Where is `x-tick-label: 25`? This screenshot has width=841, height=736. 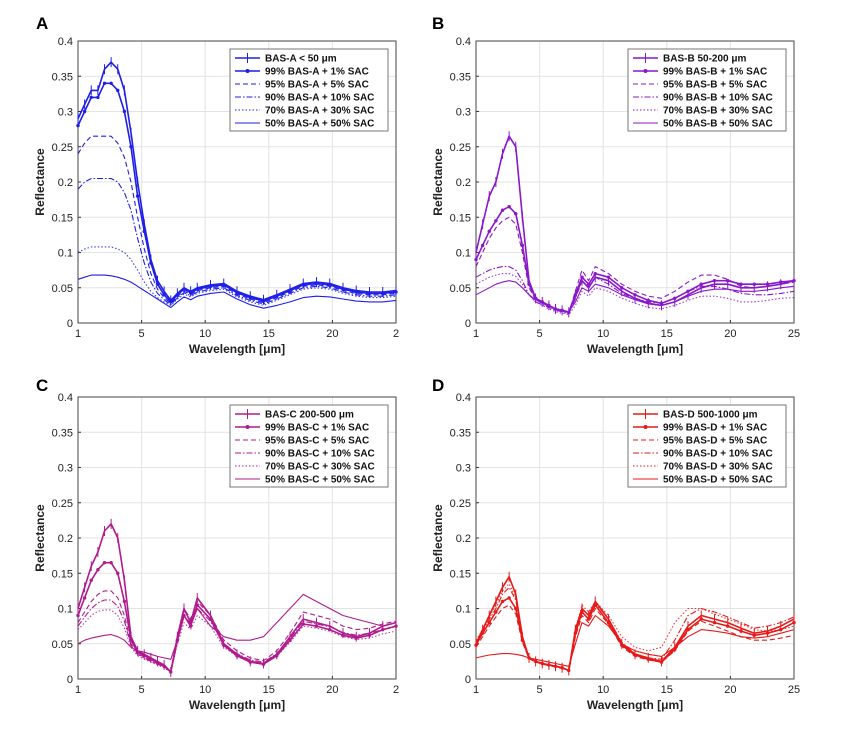 x-tick-label: 25 is located at coordinates (794, 690).